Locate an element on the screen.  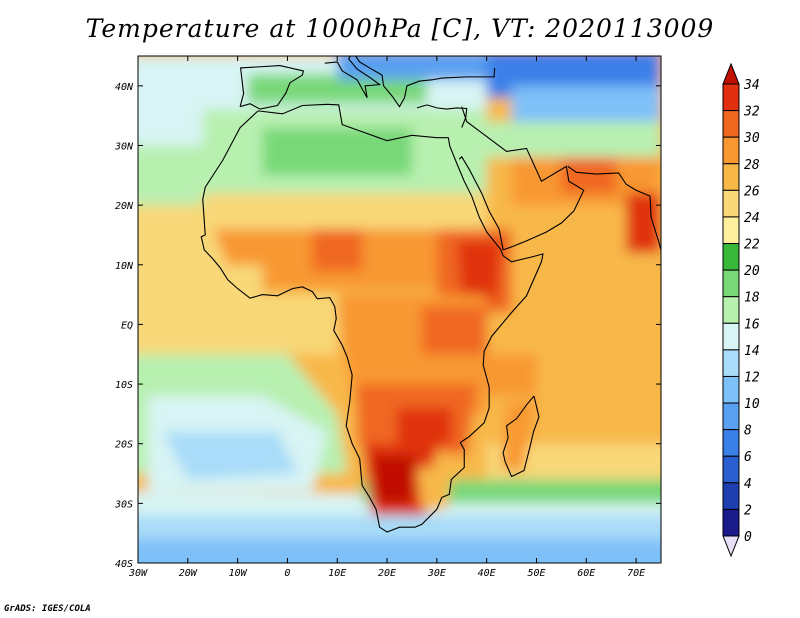
lon-tick-label: 30E is located at coordinates (436, 573).